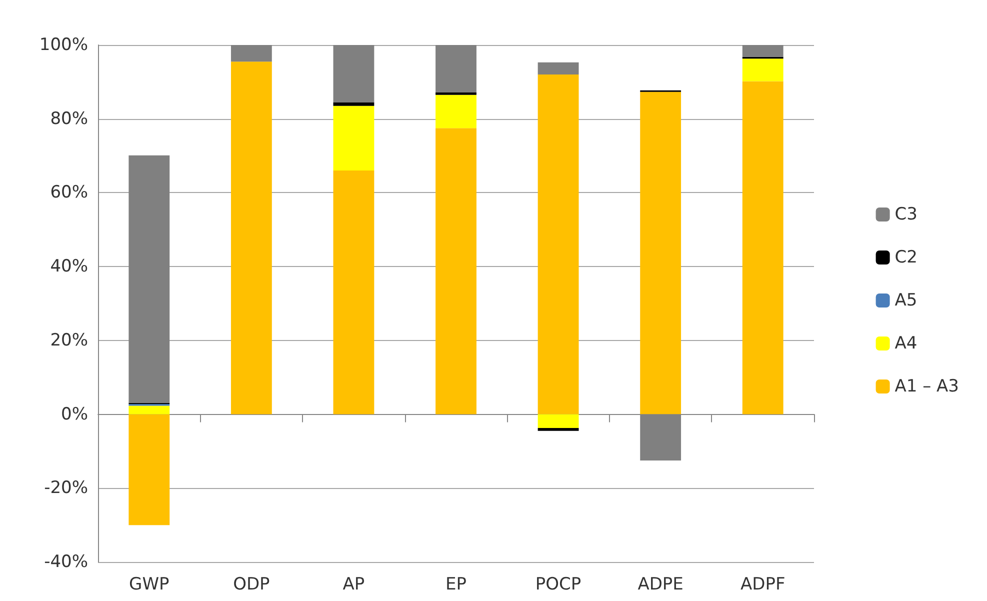  I want to click on legend-label: C2, so click(906, 258).